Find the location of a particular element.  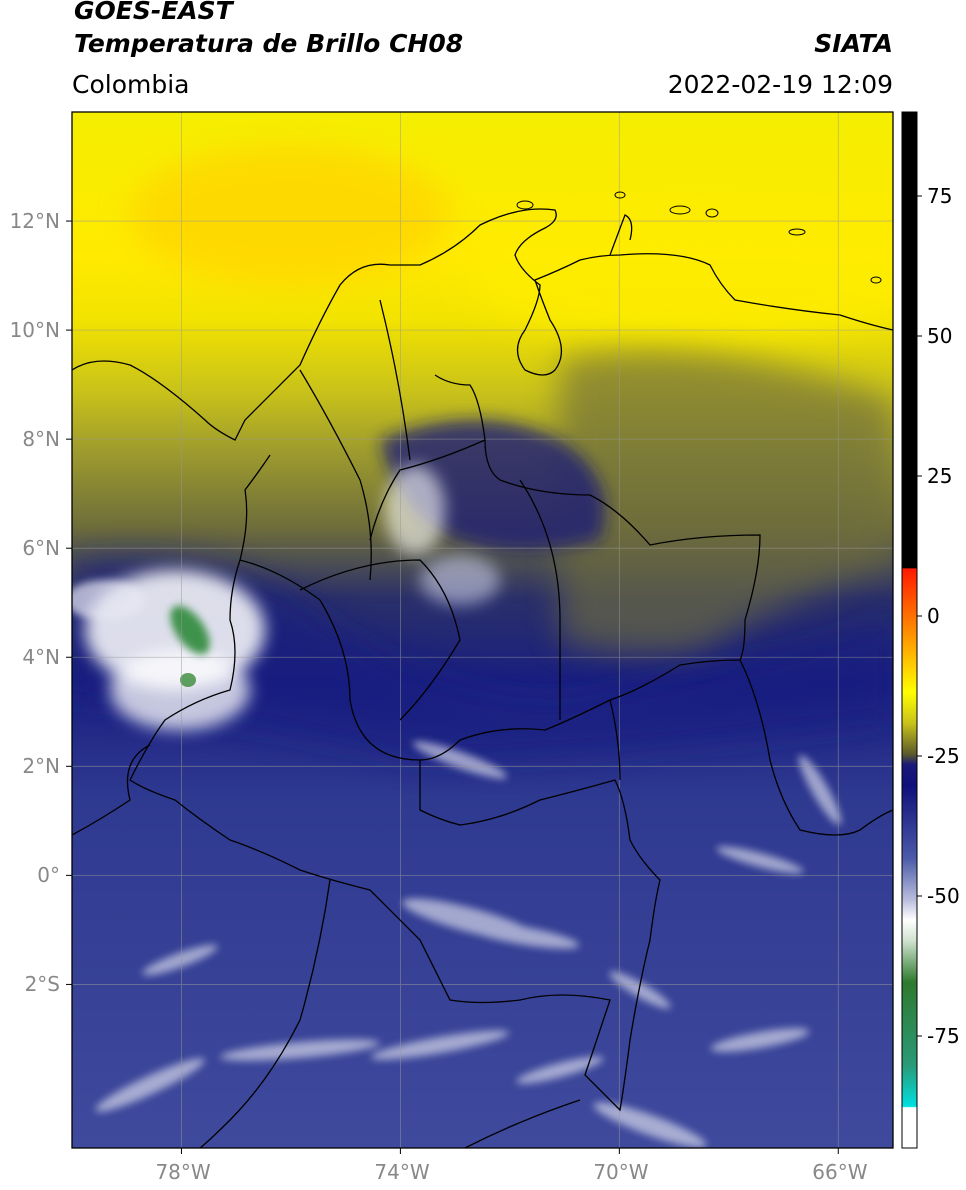

colorbar-tick-label: 50 is located at coordinates (940, 336).